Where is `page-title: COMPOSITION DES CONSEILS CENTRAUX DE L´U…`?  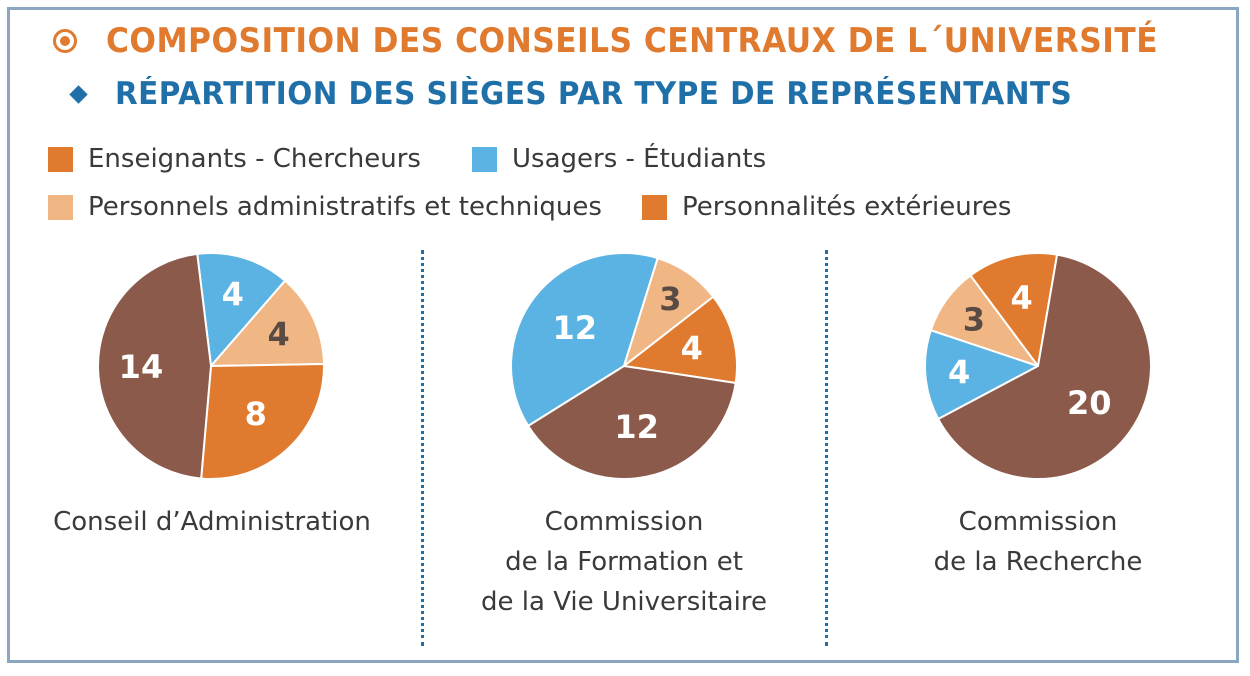 page-title: COMPOSITION DES CONSEILS CENTRAUX DE L´U… is located at coordinates (632, 41).